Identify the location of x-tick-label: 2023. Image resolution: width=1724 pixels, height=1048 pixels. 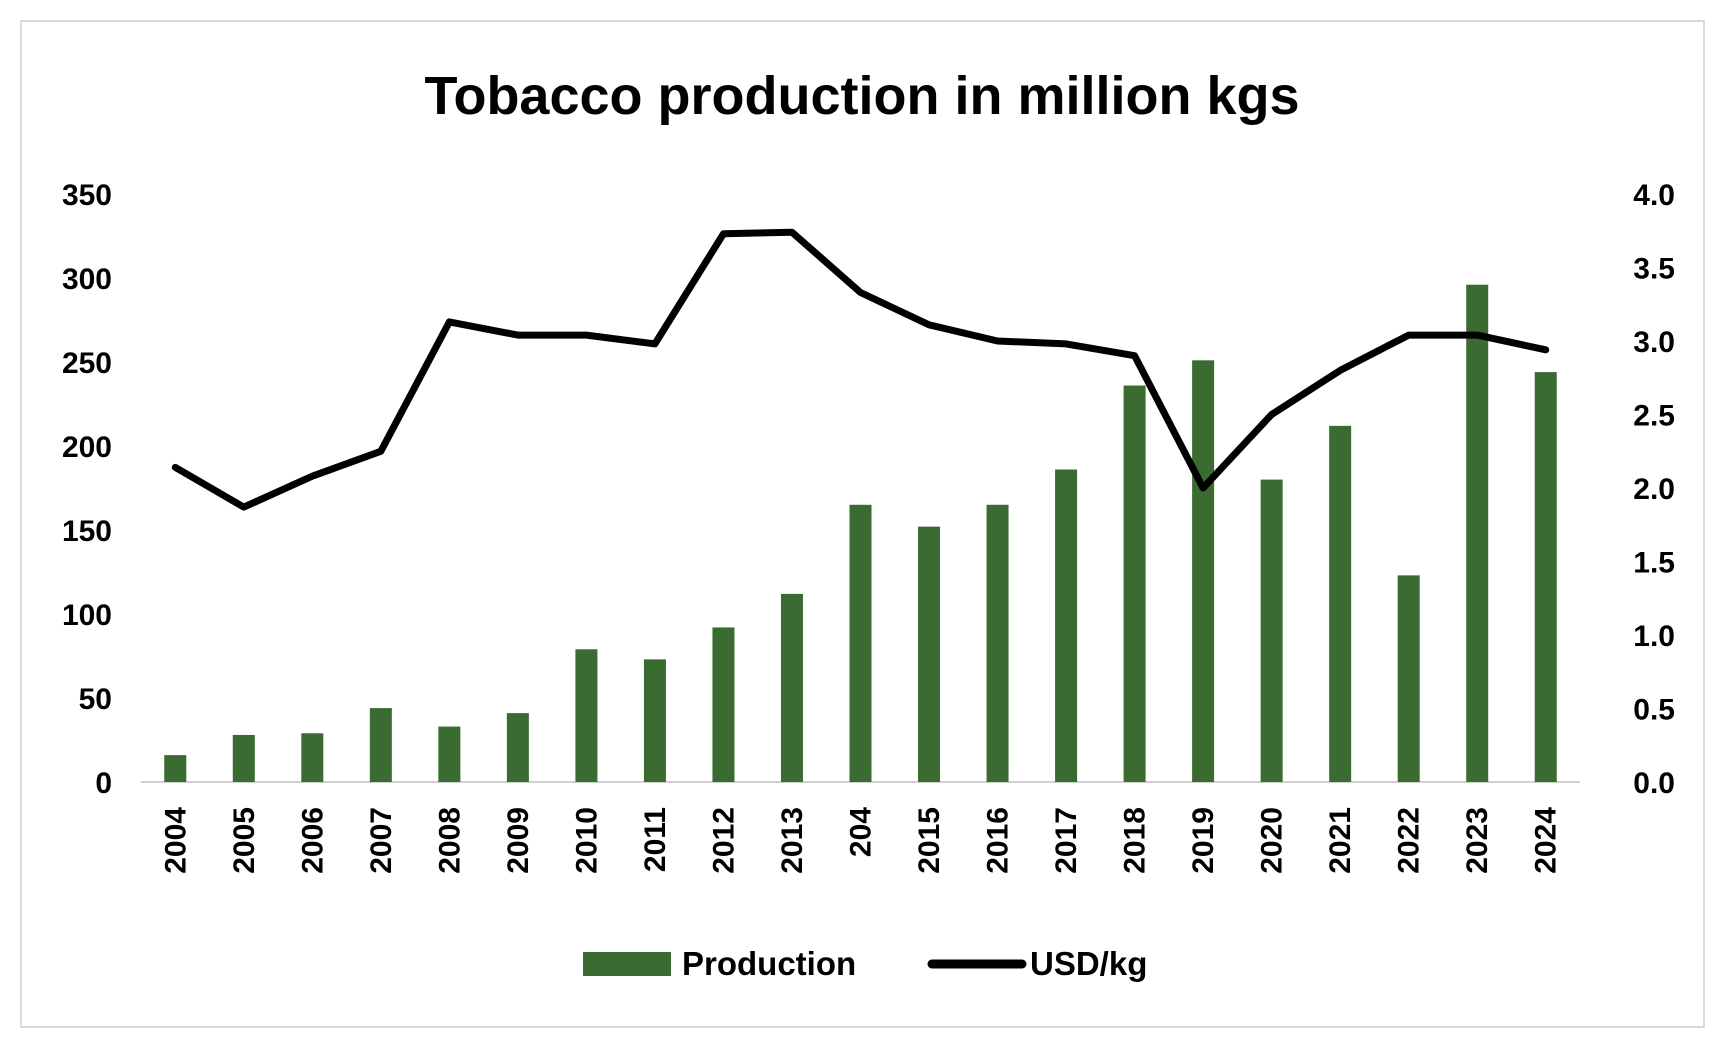
(1477, 840).